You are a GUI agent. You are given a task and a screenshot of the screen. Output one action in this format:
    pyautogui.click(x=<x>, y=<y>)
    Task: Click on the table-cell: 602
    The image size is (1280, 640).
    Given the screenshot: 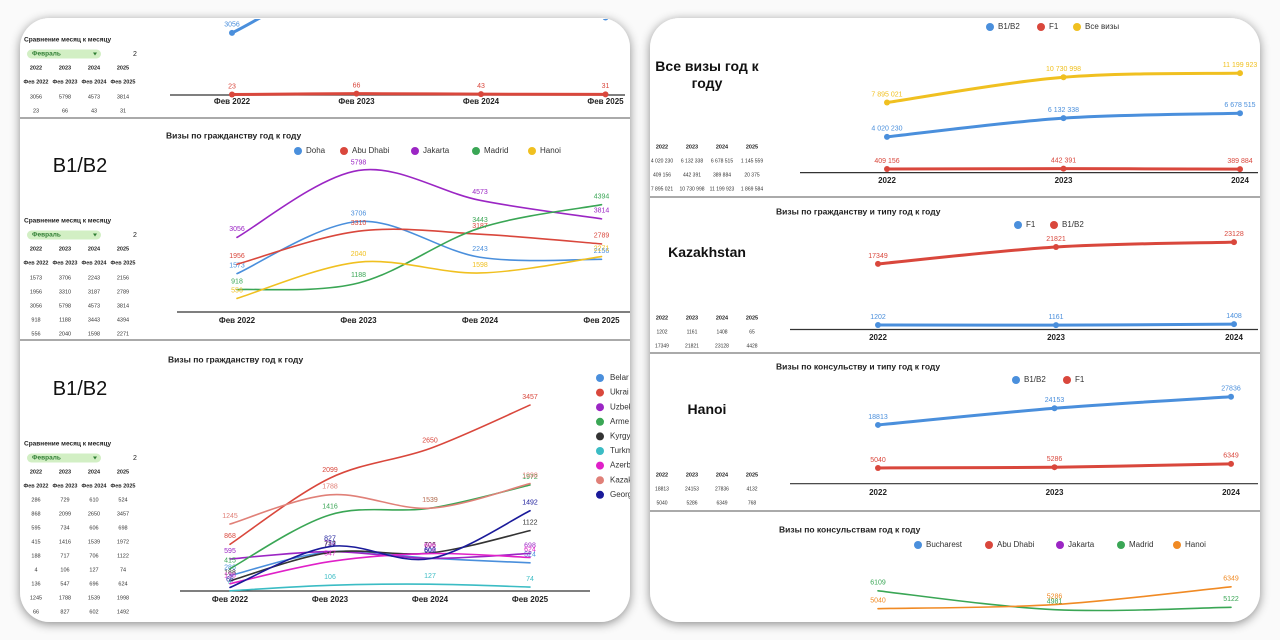 What is the action you would take?
    pyautogui.click(x=93, y=612)
    